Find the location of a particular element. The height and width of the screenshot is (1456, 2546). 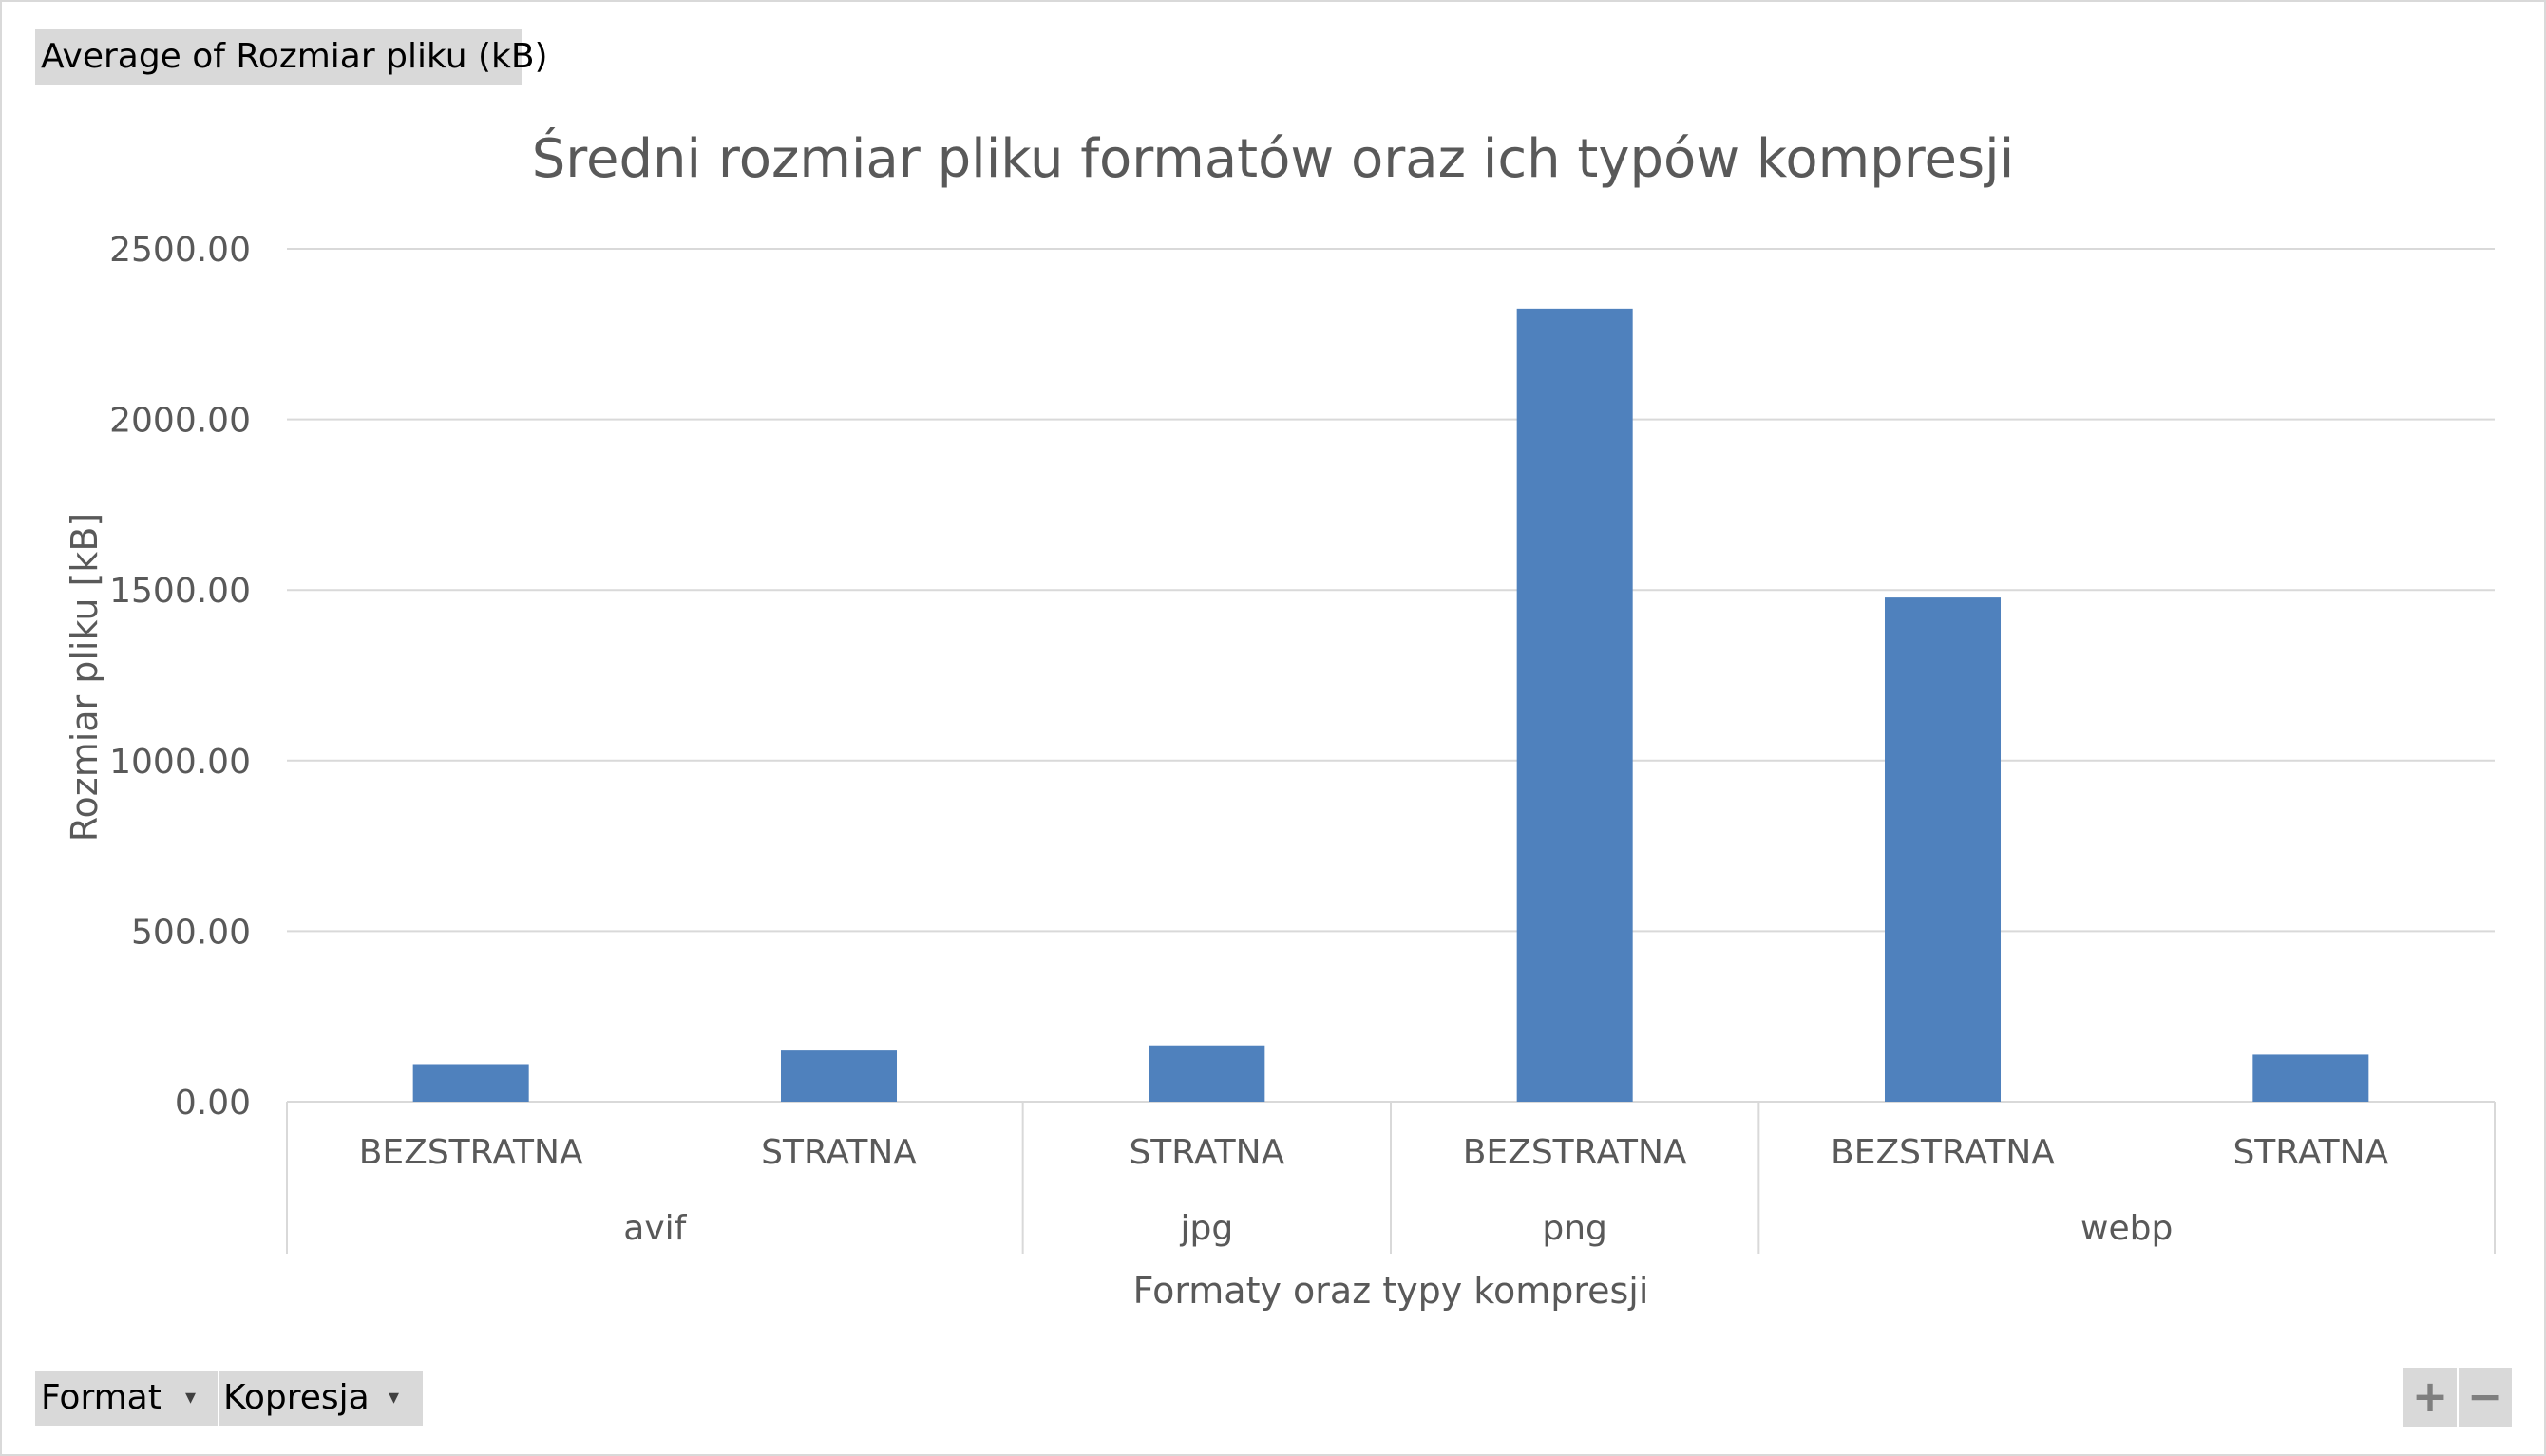

kompresja-field-label: Kopresja is located at coordinates (296, 1397).